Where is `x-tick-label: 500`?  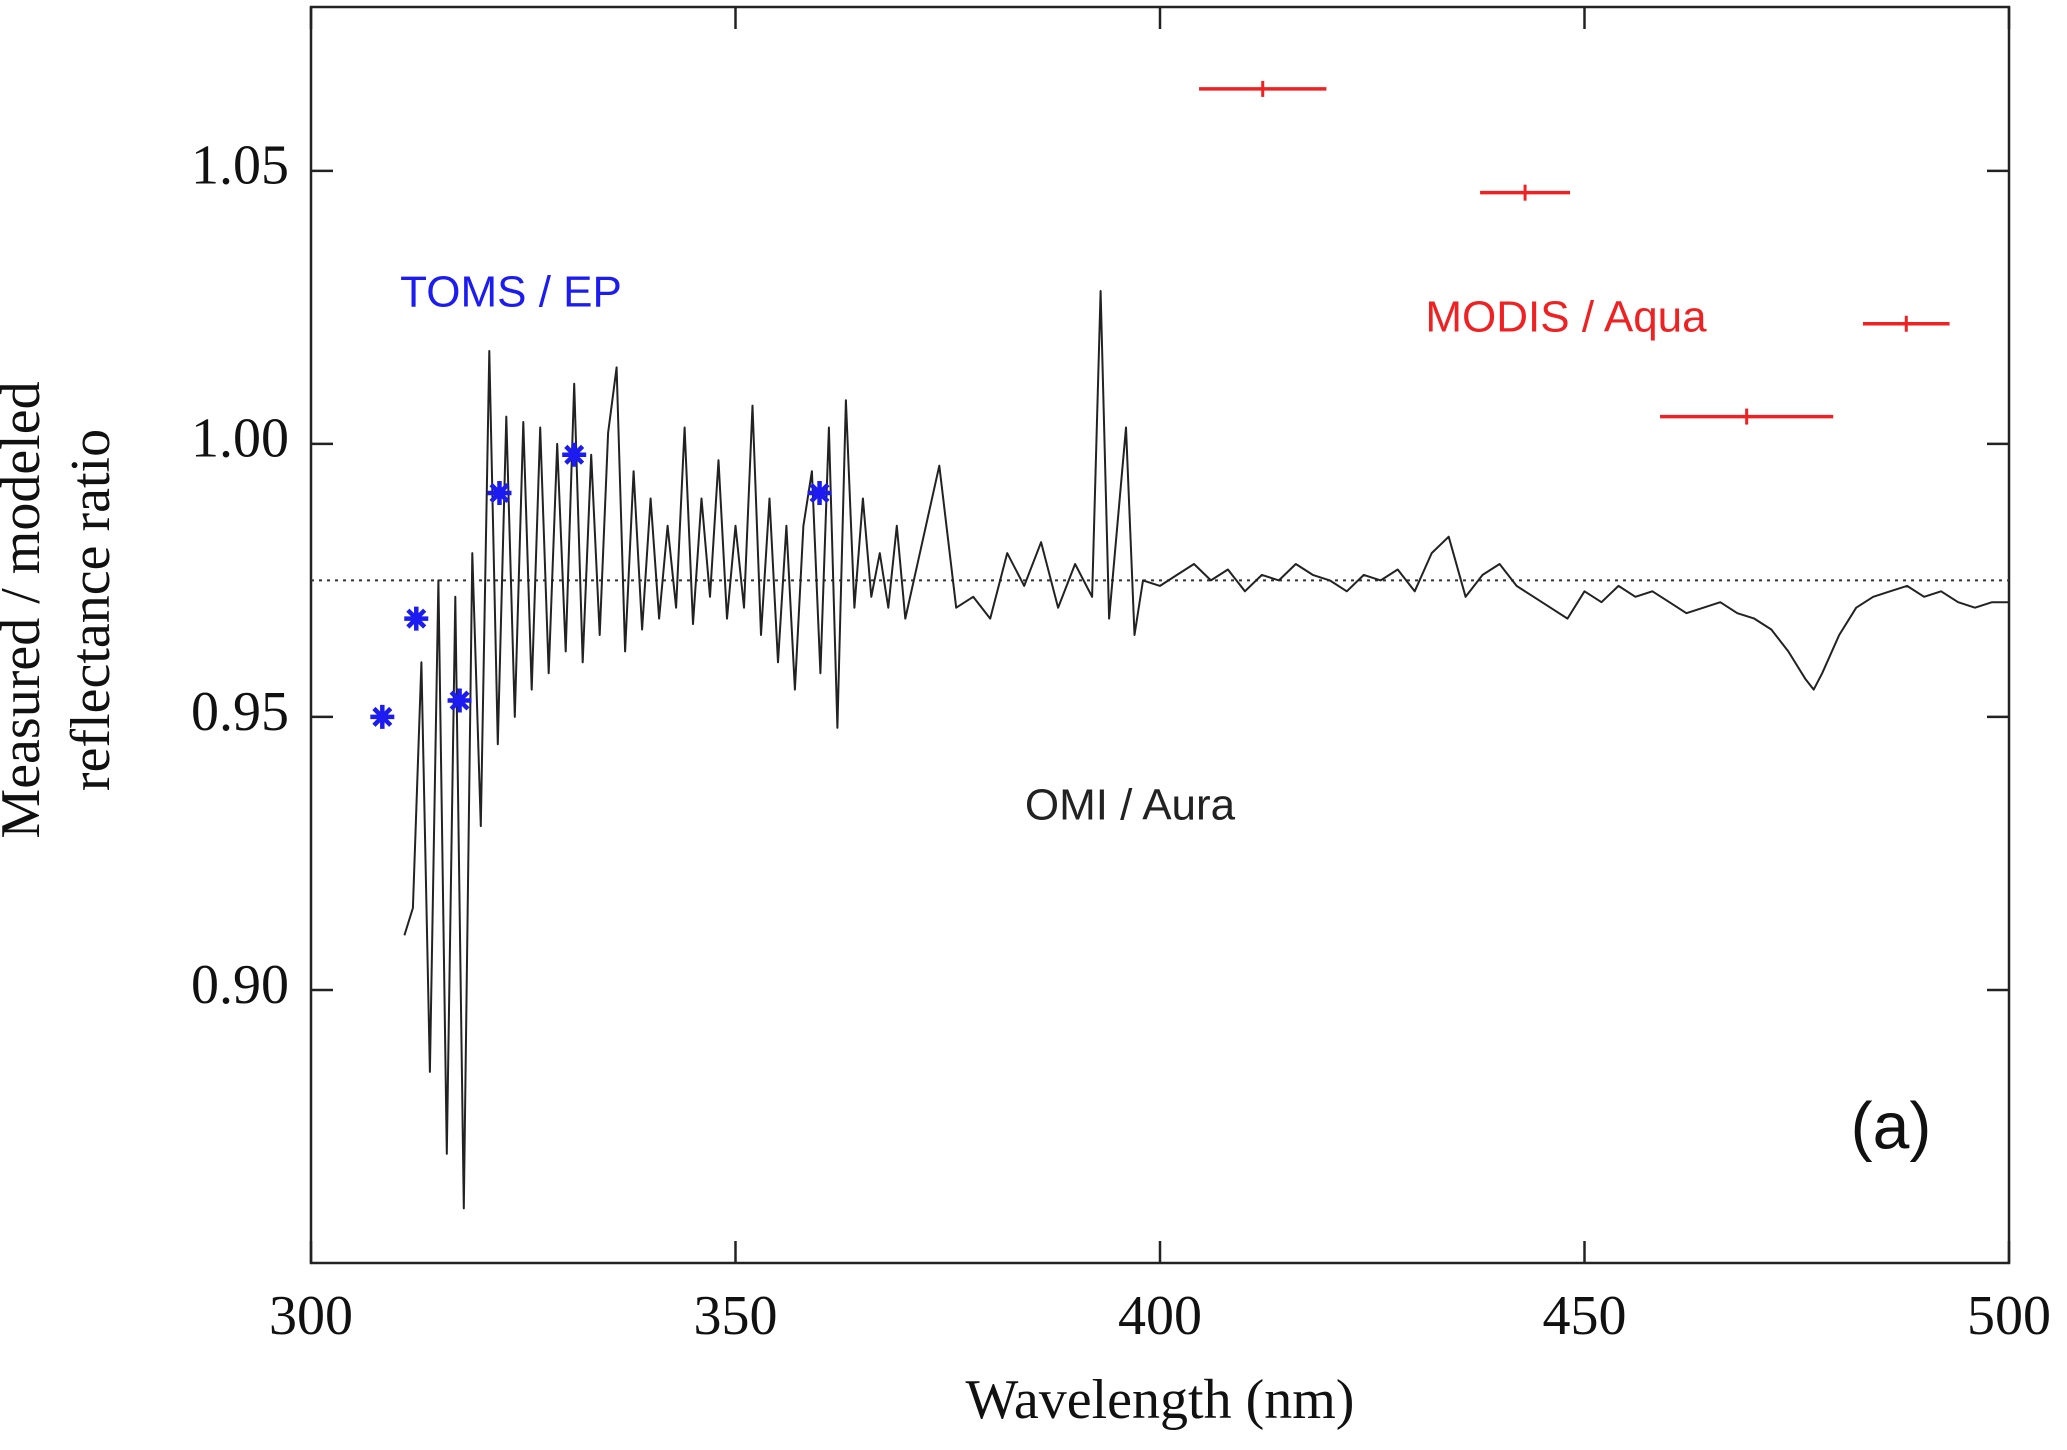
x-tick-label: 500 is located at coordinates (2009, 1316).